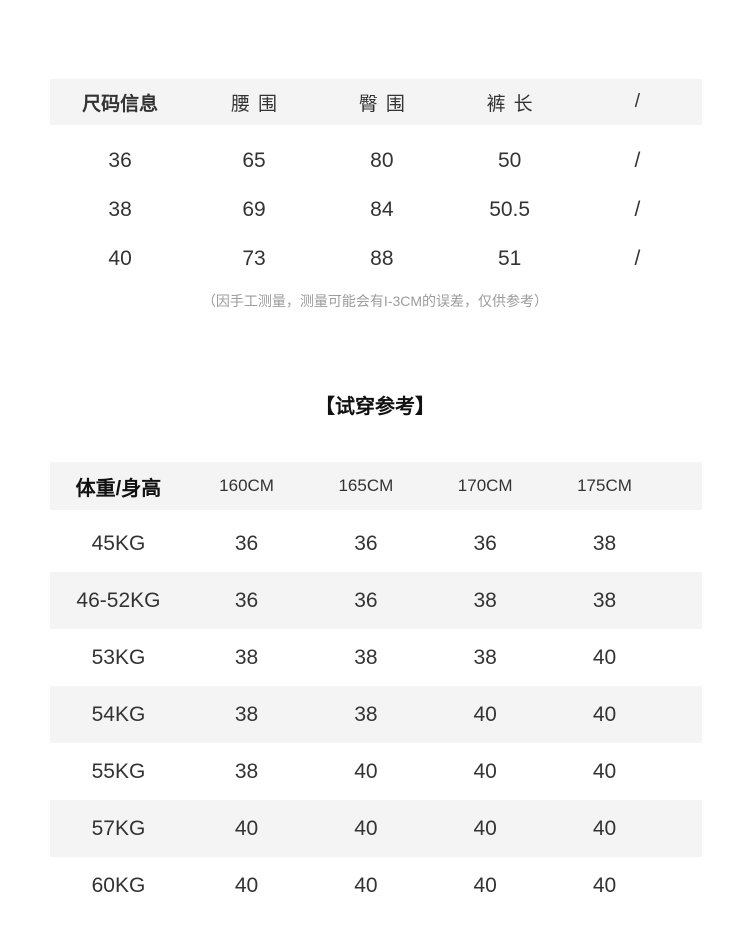  What do you see at coordinates (382, 258) in the screenshot?
I see `hip-cell: 88` at bounding box center [382, 258].